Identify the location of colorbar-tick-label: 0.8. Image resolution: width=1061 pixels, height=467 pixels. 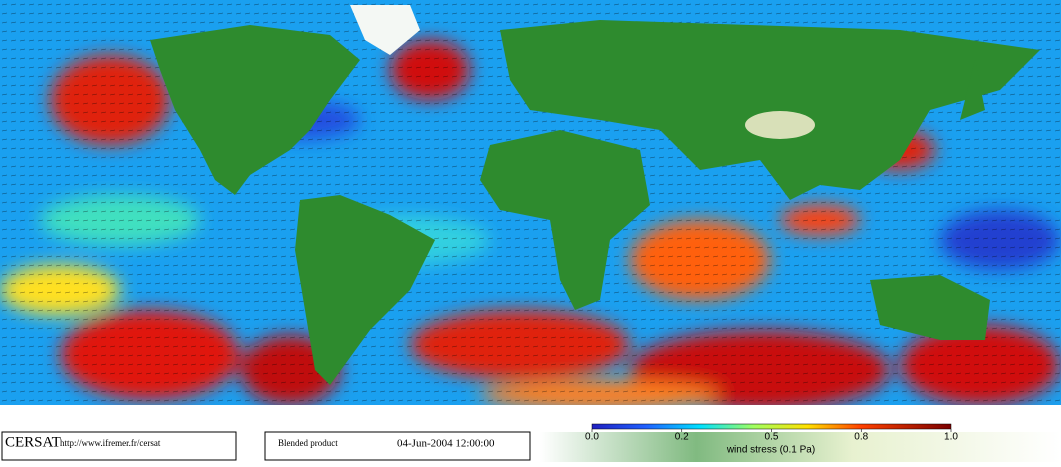
(861, 437).